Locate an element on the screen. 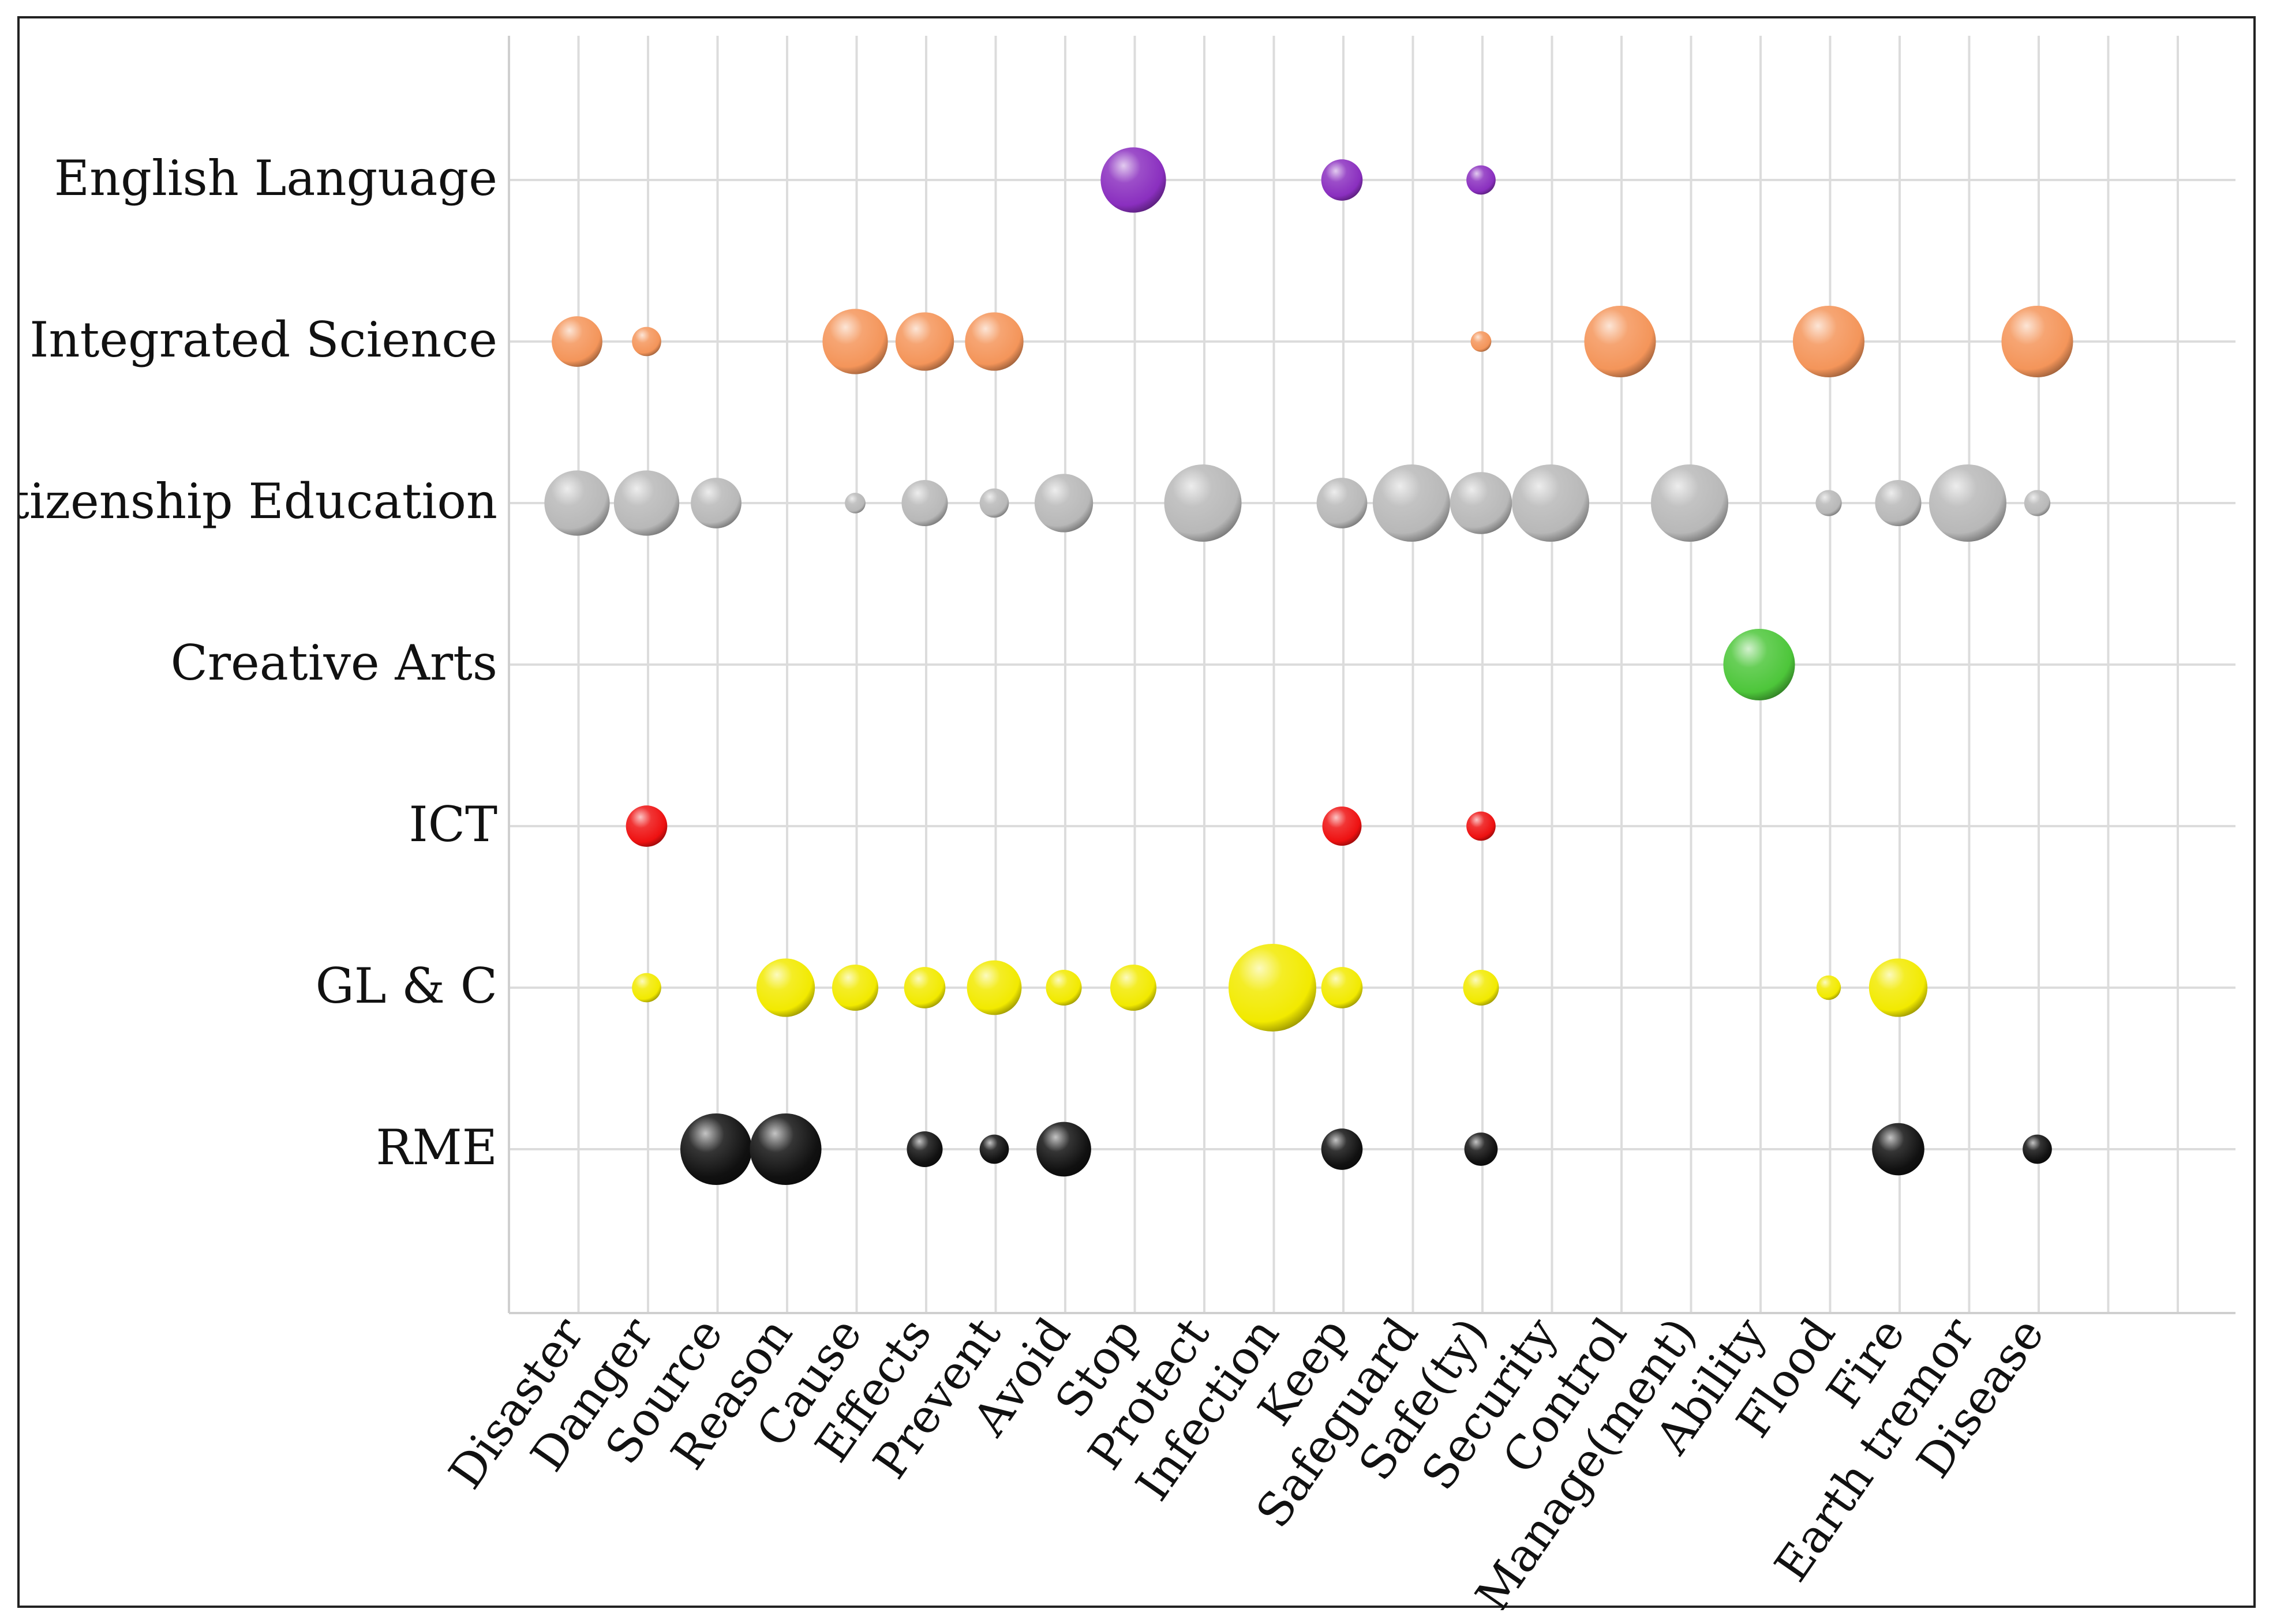 This screenshot has width=2273, height=1624. y-tick-label: GL & C is located at coordinates (406, 986).